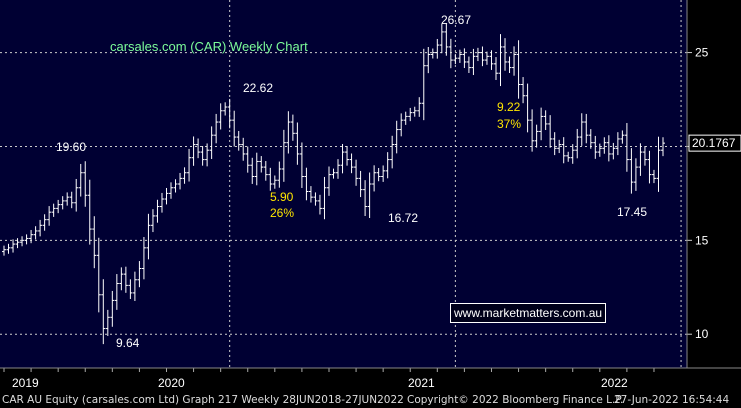  Describe the element at coordinates (456, 20) in the screenshot. I see `annotation-high-2021: 26.67` at that location.